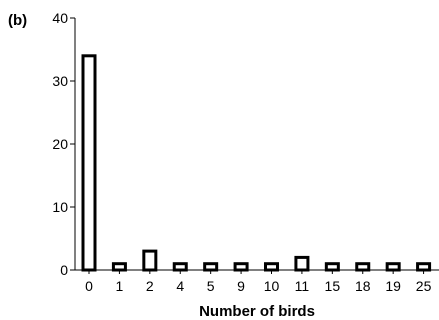 The width and height of the screenshot is (439, 320). Describe the element at coordinates (150, 286) in the screenshot. I see `x-tick-label: 2` at that location.